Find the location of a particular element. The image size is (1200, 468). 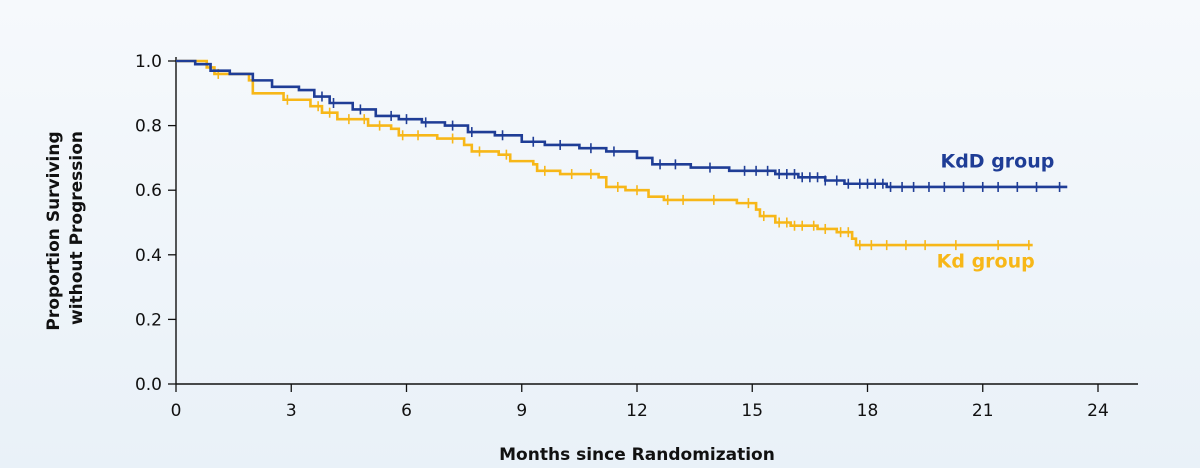

x-tick-label: 3 is located at coordinates (291, 411).